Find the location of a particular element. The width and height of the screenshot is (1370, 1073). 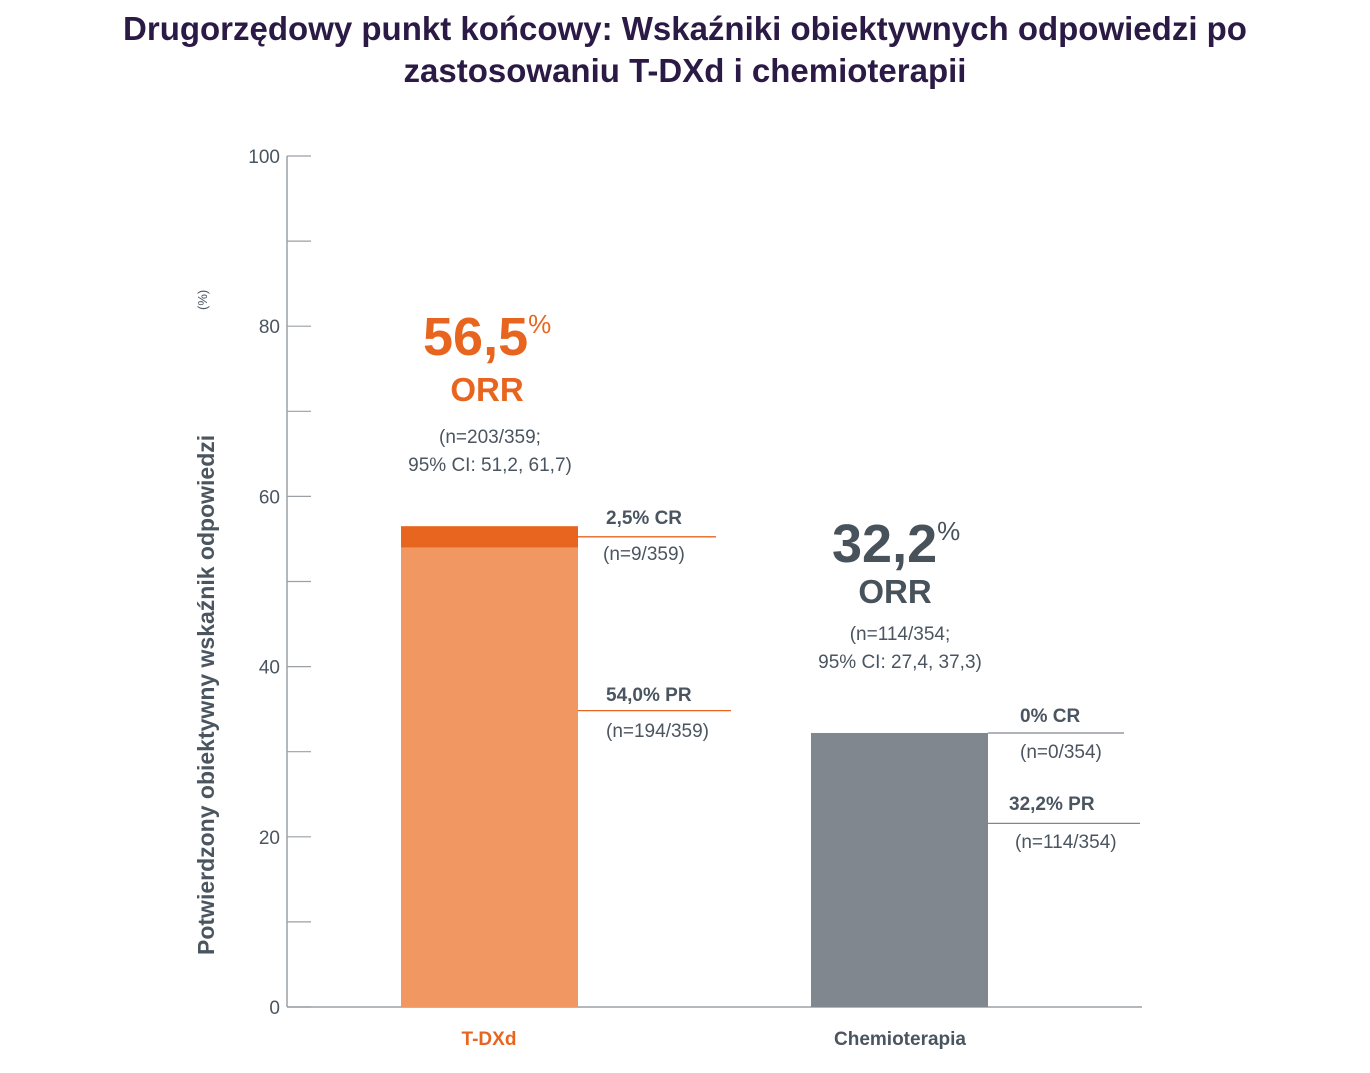

tdxd-orr-percent: % is located at coordinates (539, 324).